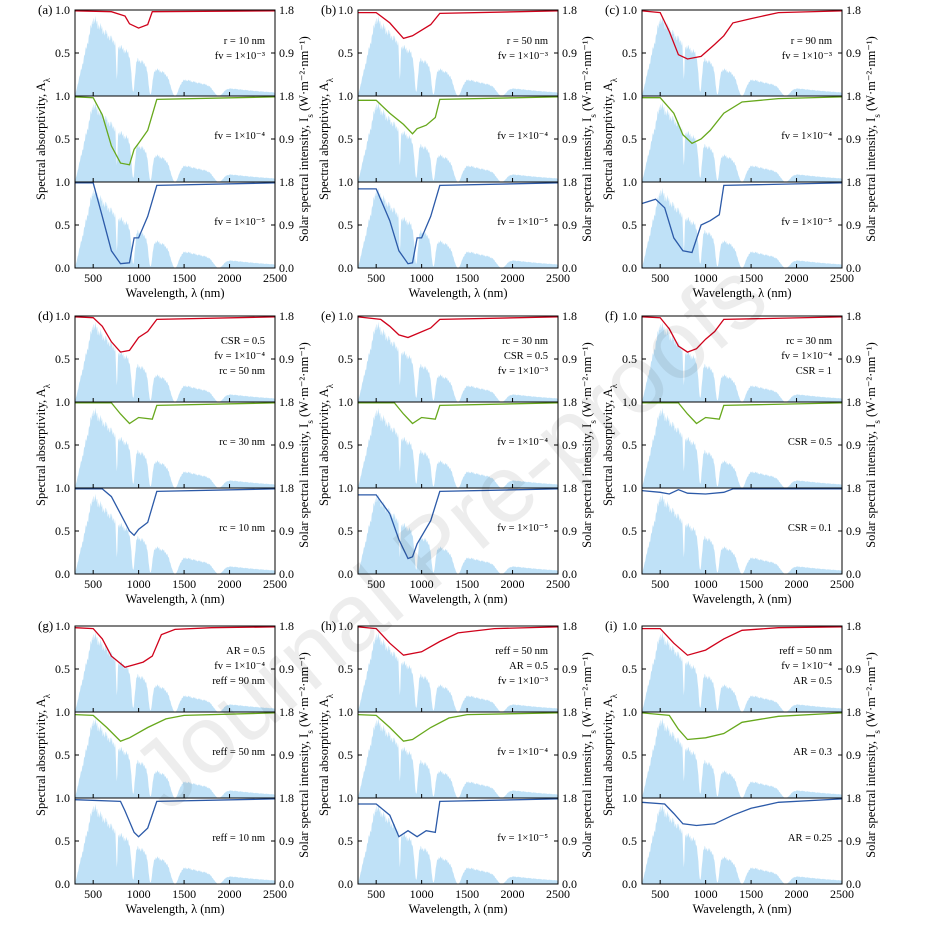  I want to click on panel-annotation: rc = 30 nm, so click(242, 442).